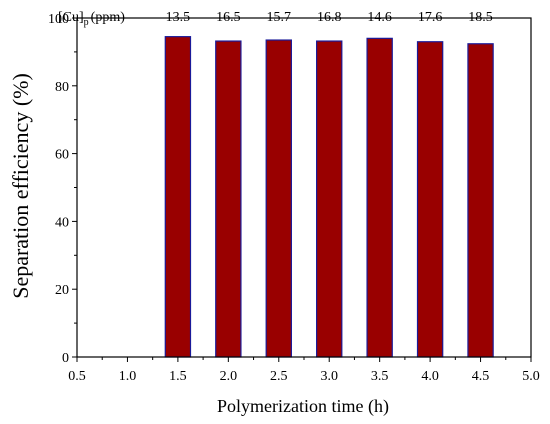 The width and height of the screenshot is (550, 424). What do you see at coordinates (531, 376) in the screenshot?
I see `x-tick-label: 5.0` at bounding box center [531, 376].